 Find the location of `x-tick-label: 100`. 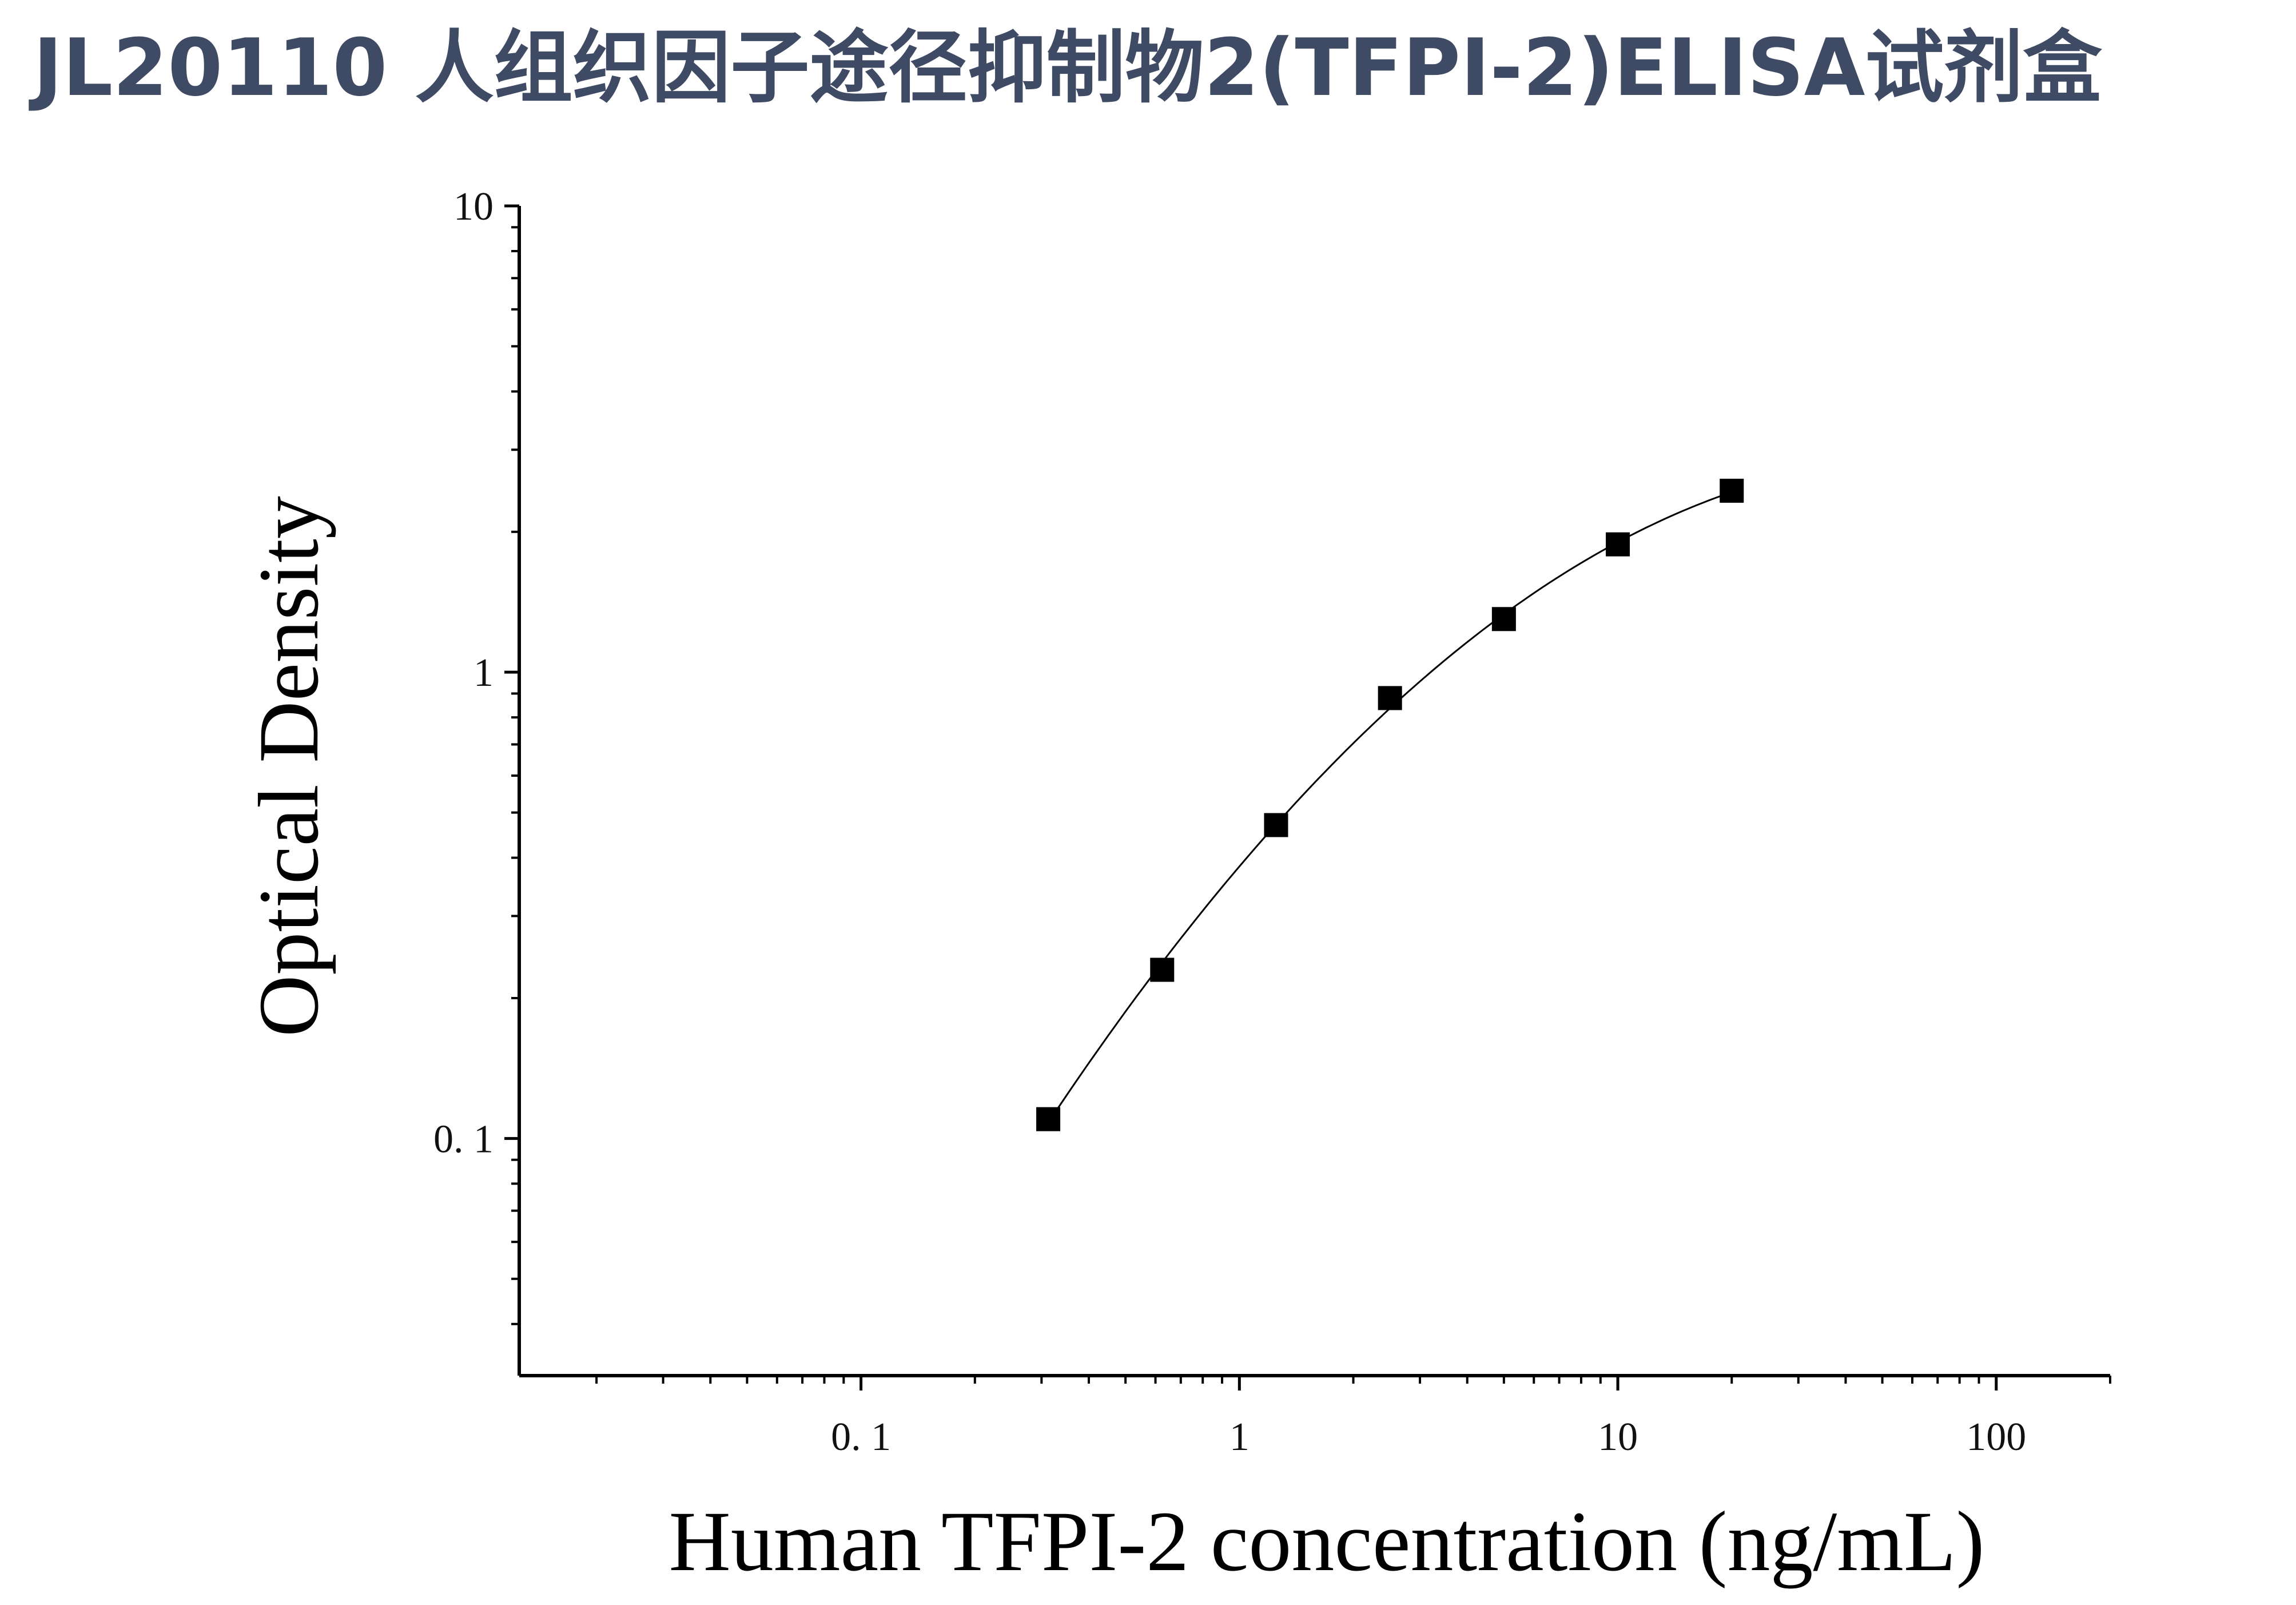

x-tick-label: 100 is located at coordinates (1996, 1437).